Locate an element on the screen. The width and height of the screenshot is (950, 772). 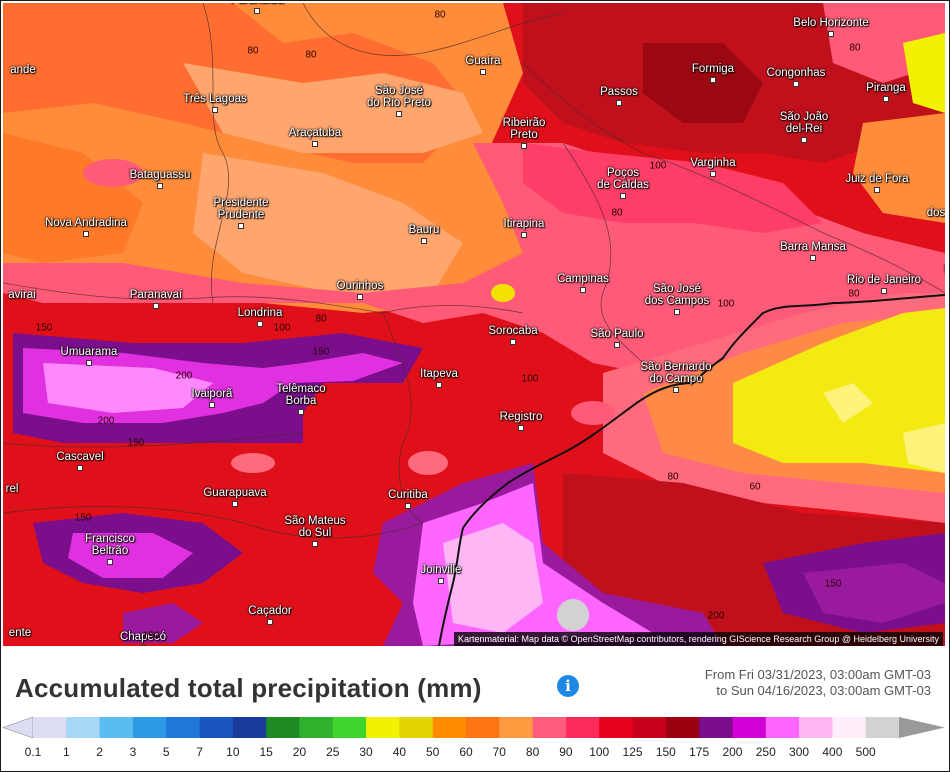
legend-tick-label: 70 is located at coordinates (499, 752).